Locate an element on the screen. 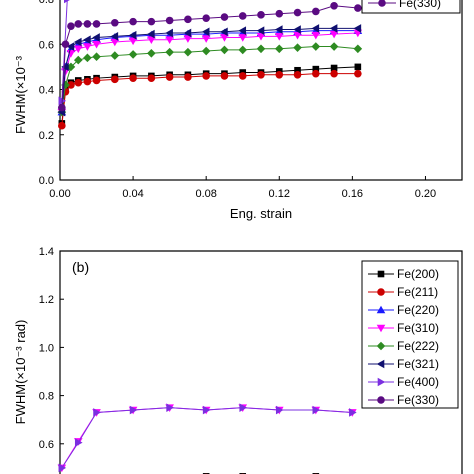 The image size is (474, 474). legend-label: Fe(330) is located at coordinates (418, 400).